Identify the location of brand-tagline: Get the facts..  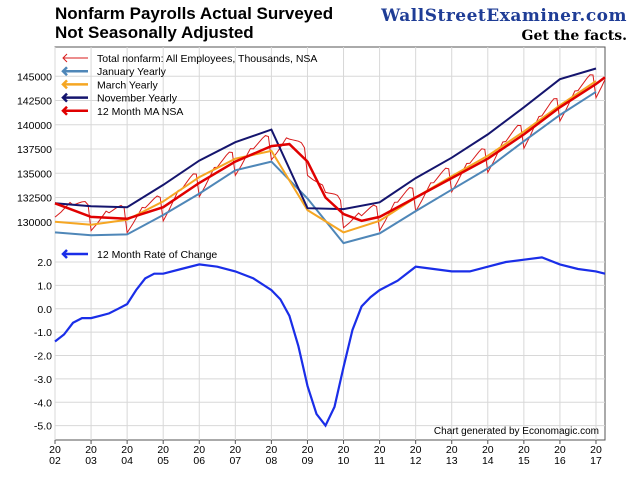
(574, 36).